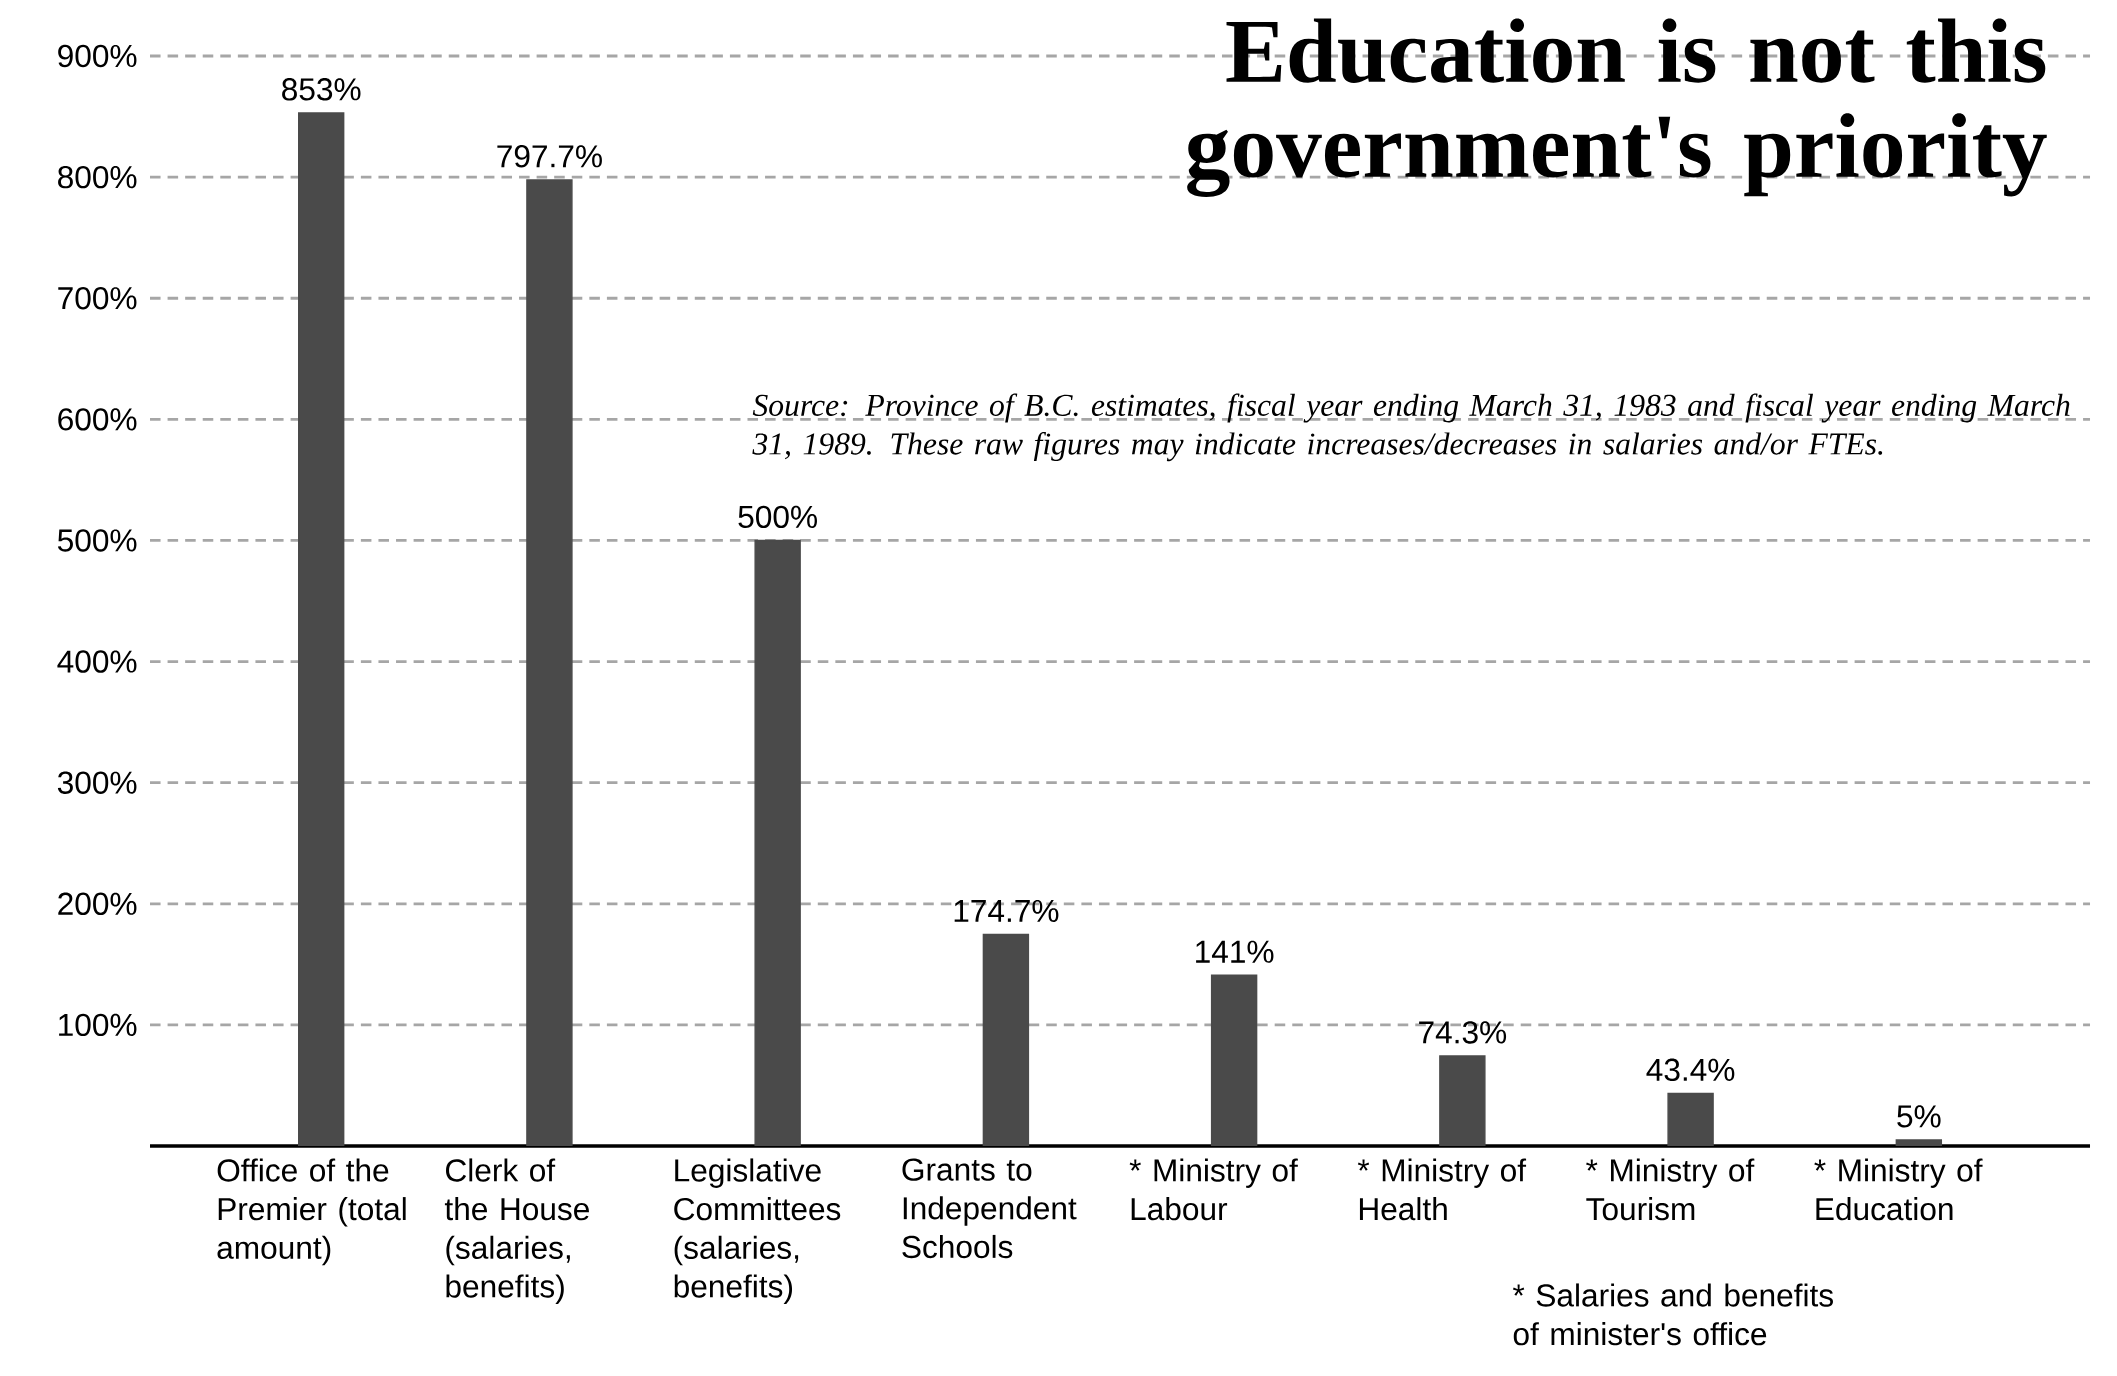 Image resolution: width=2117 pixels, height=1376 pixels. I want to click on y-tick-label: 400%, so click(97, 661).